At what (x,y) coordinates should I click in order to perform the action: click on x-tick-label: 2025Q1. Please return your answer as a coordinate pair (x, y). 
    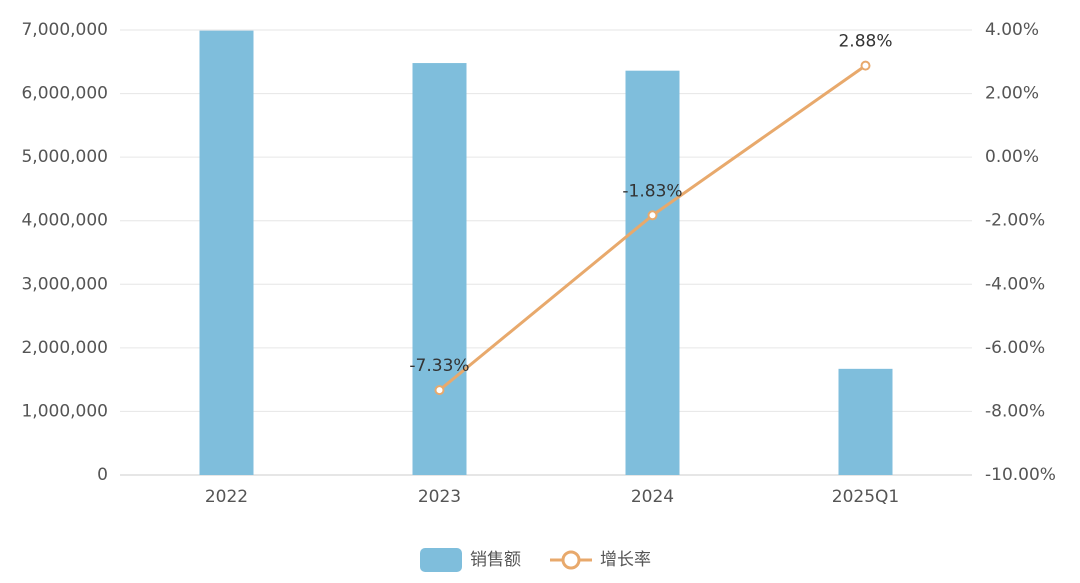
    Looking at the image, I should click on (865, 497).